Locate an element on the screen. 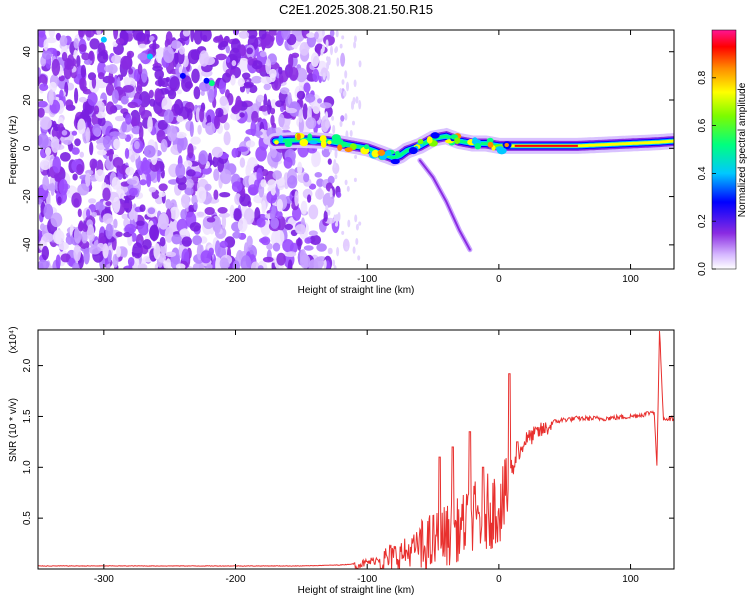 The image size is (750, 600). snr-x-tick-label: -300 is located at coordinates (104, 579).